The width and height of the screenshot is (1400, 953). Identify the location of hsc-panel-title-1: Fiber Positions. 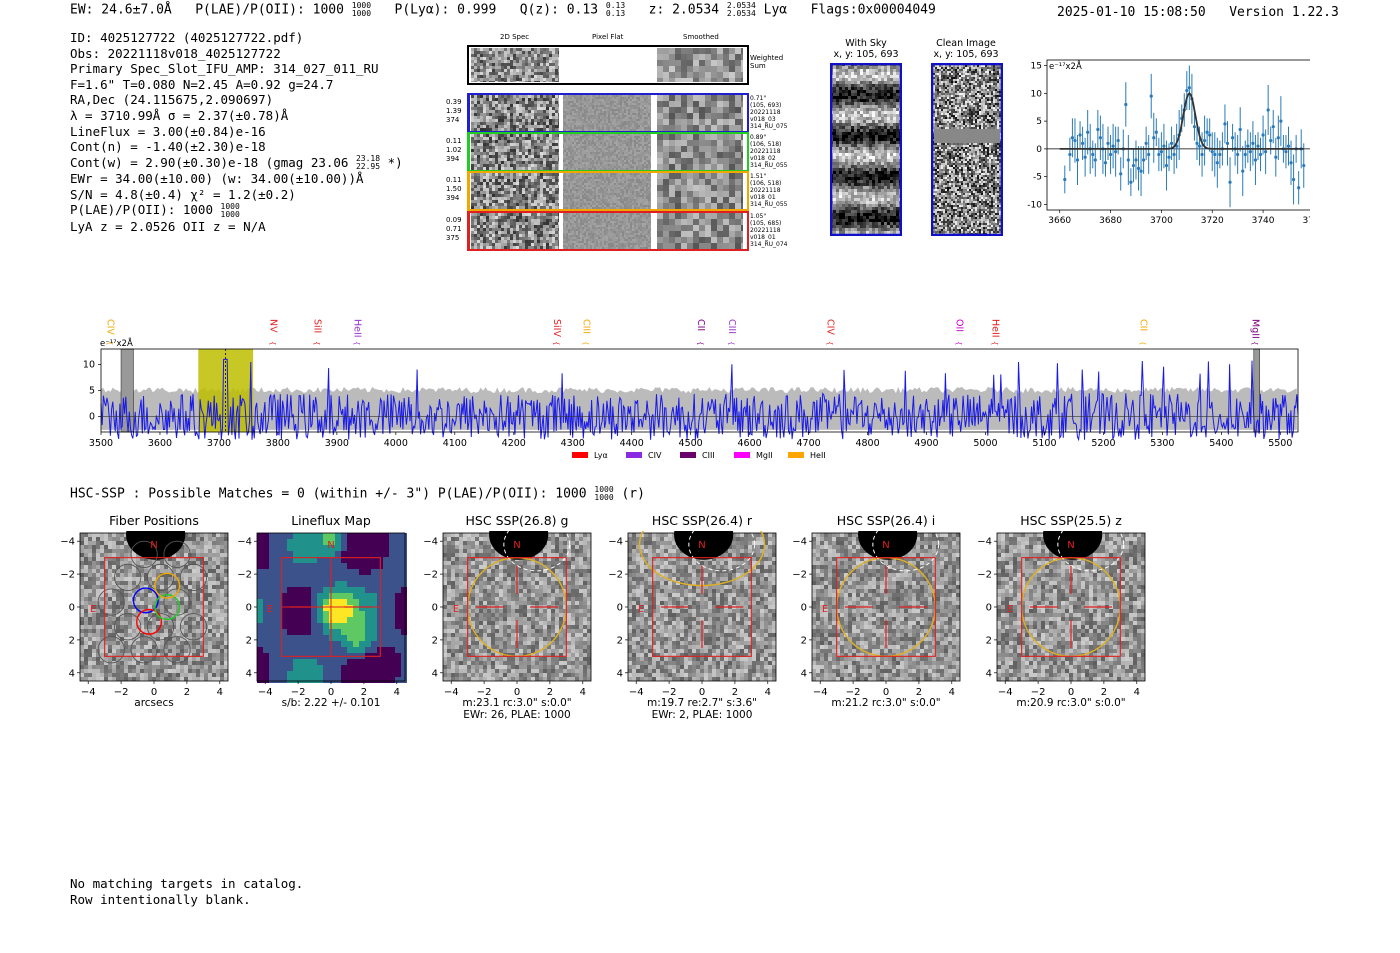
(154, 520).